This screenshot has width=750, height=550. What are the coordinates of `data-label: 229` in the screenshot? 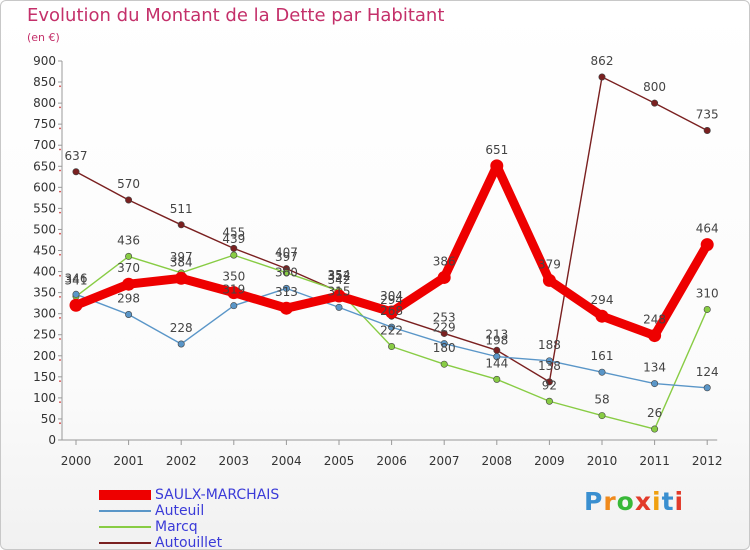 It's located at (444, 328).